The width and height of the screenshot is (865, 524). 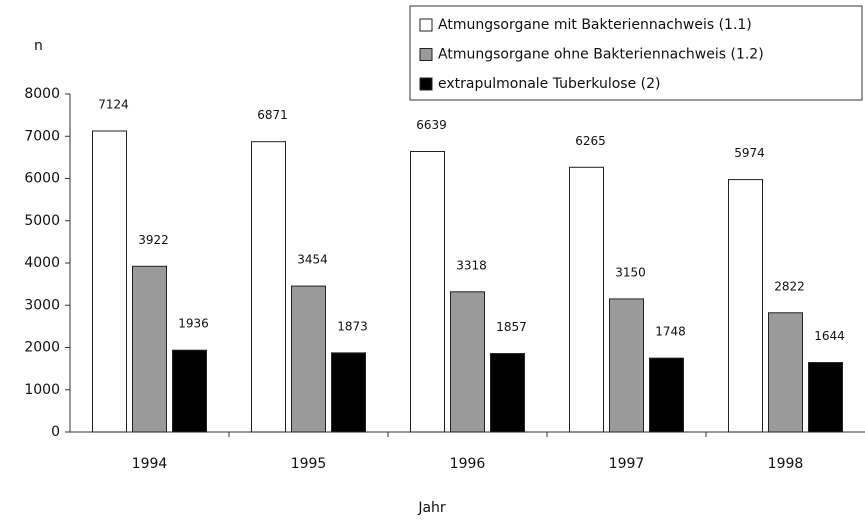 What do you see at coordinates (42, 348) in the screenshot?
I see `y-tick-label: 2000` at bounding box center [42, 348].